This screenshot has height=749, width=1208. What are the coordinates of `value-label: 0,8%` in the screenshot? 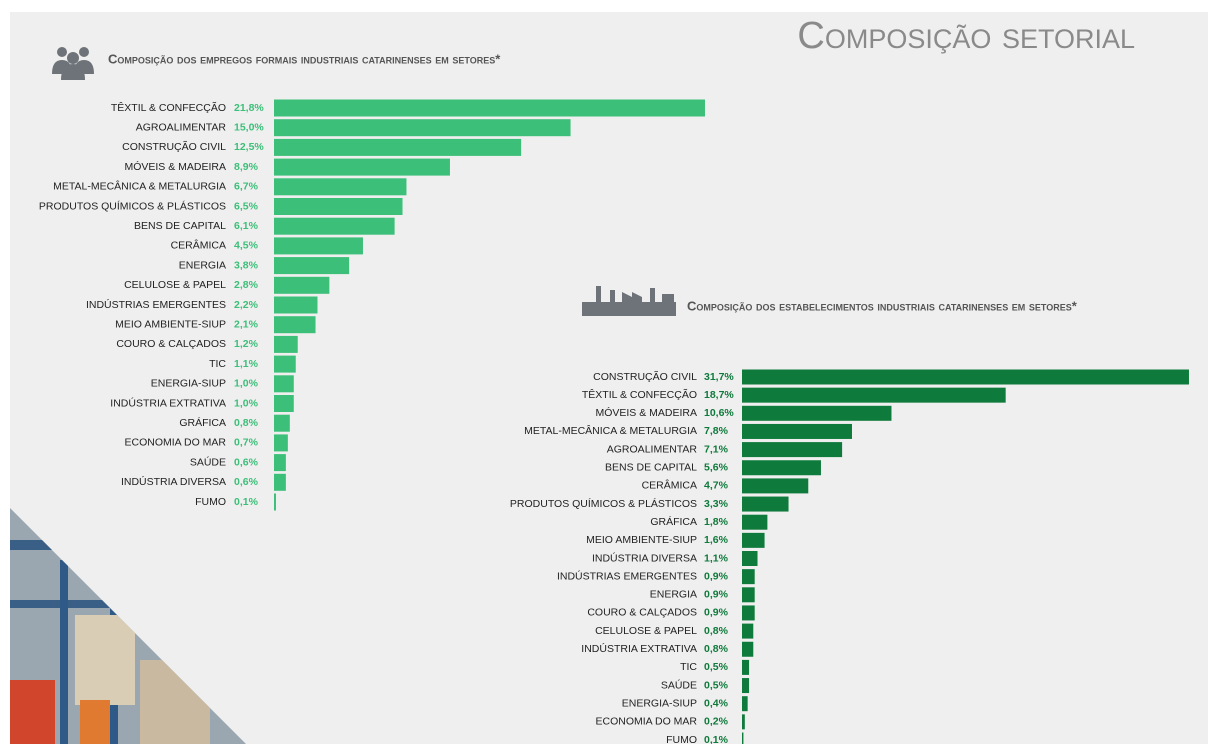 It's located at (716, 631).